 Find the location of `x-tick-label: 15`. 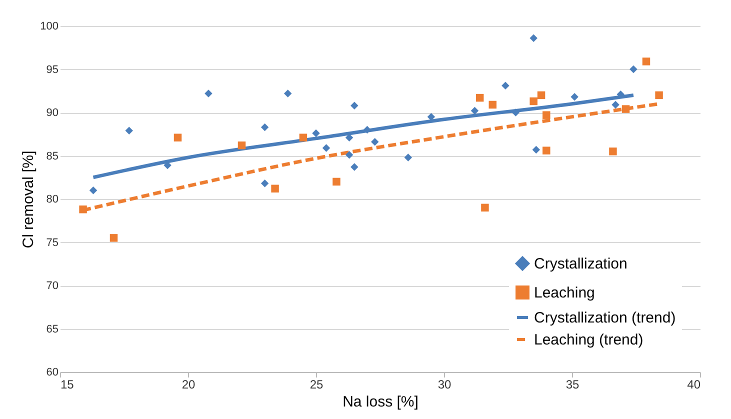

x-tick-label: 15 is located at coordinates (67, 385).